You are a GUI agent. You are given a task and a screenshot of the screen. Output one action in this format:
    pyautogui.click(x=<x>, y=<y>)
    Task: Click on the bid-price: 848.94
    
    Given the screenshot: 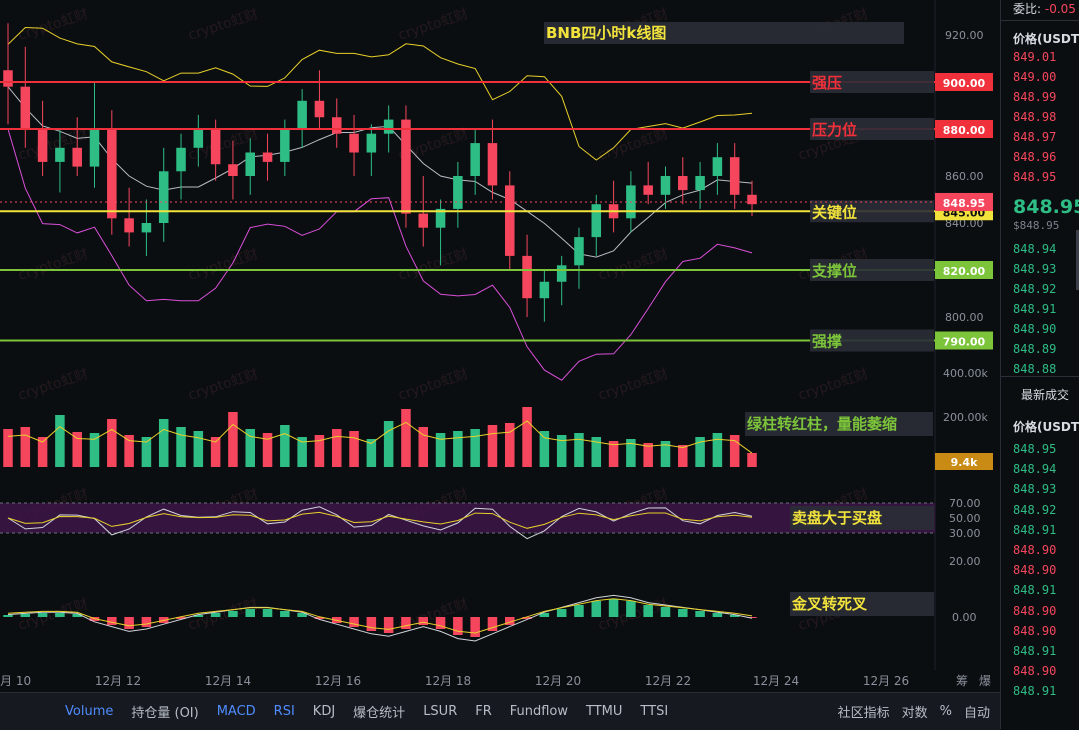 What is the action you would take?
    pyautogui.click(x=1035, y=249)
    